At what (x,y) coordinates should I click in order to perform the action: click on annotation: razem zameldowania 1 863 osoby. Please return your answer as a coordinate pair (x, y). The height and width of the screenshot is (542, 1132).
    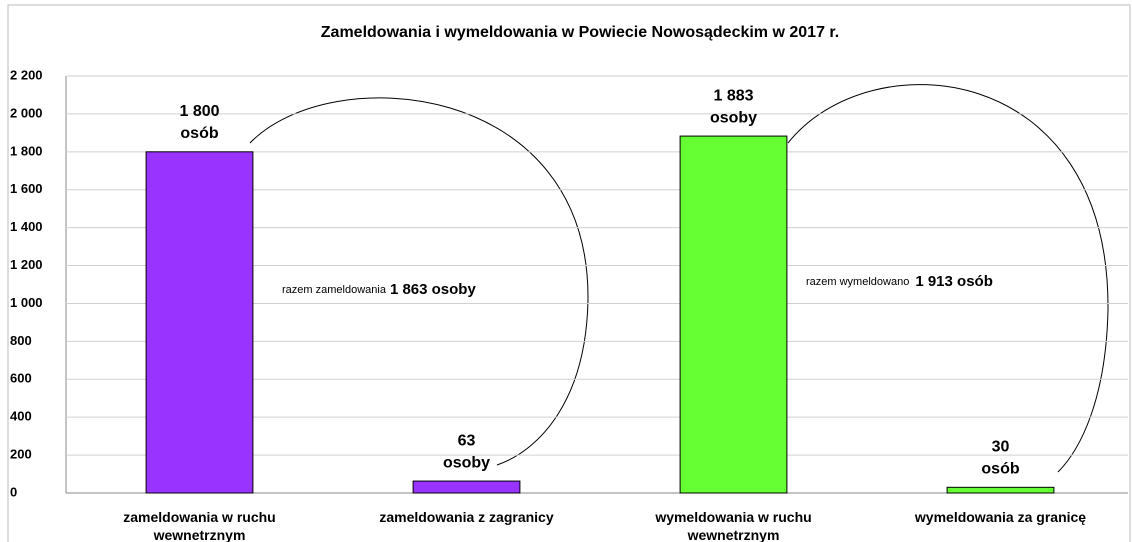
    Looking at the image, I should click on (379, 289).